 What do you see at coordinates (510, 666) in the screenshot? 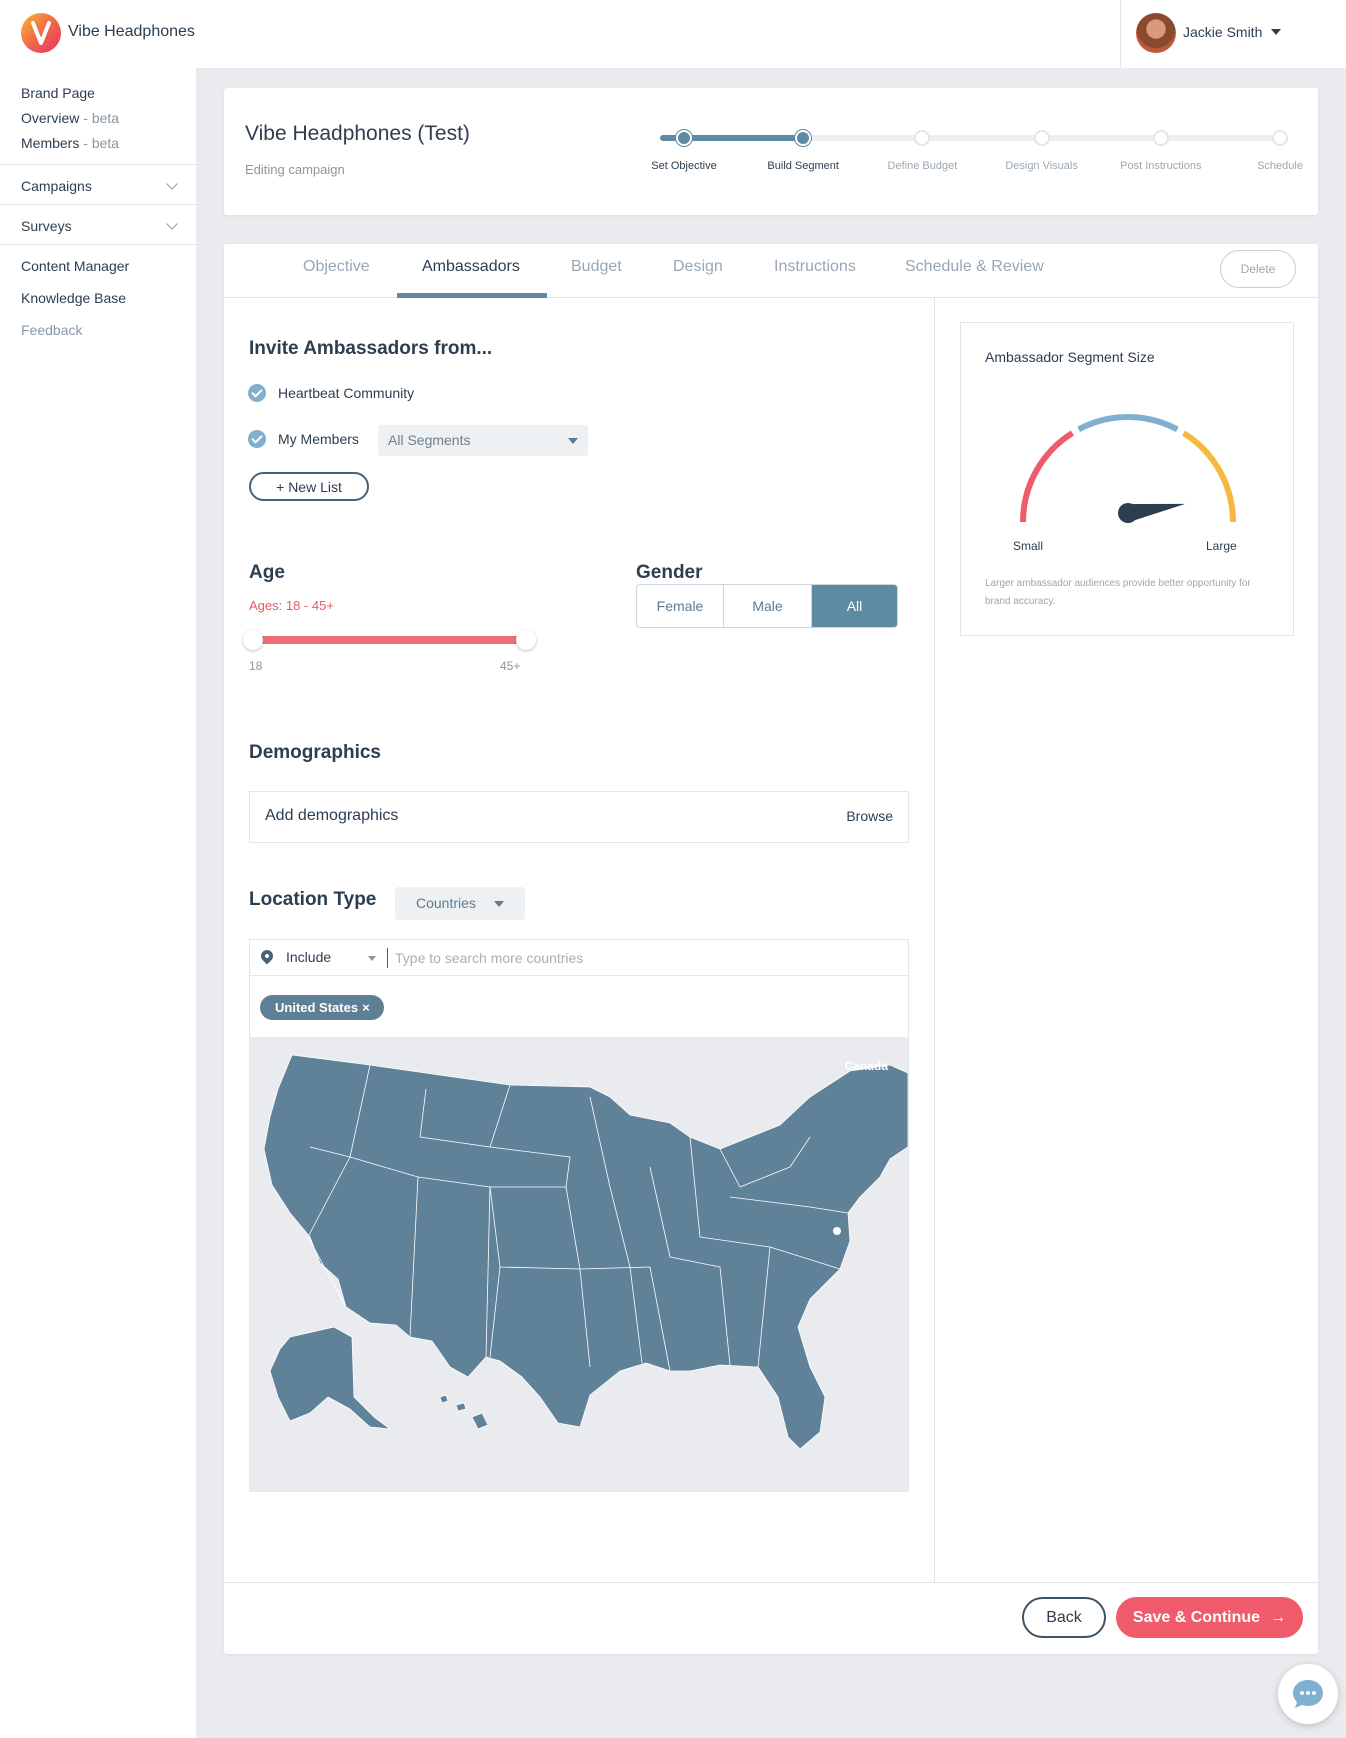
I see `age-max-label: 45+` at bounding box center [510, 666].